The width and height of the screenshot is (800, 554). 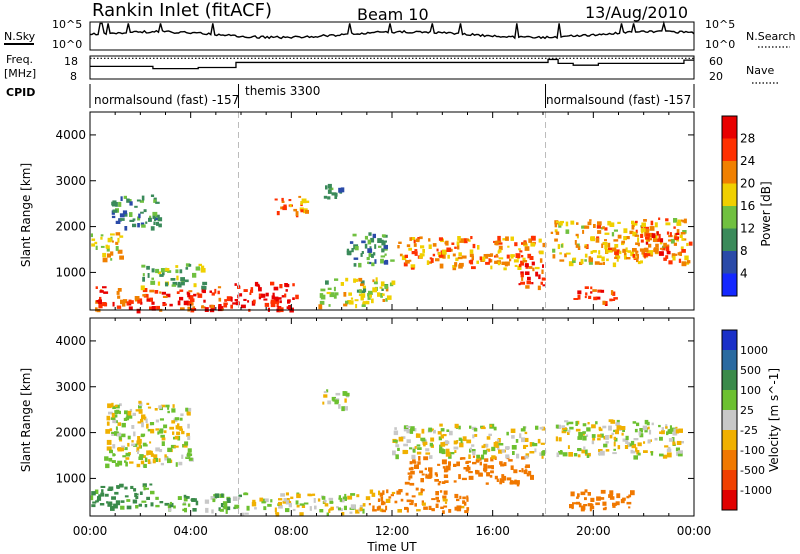 I want to click on velocity-colorbar-label: 25, so click(x=747, y=410).